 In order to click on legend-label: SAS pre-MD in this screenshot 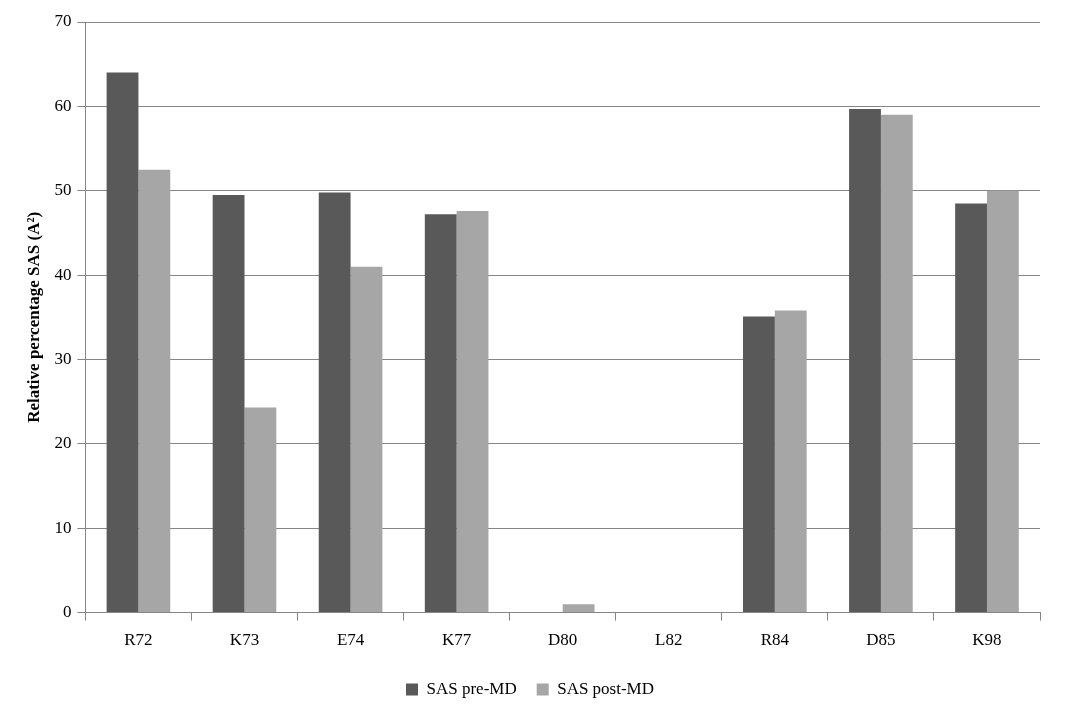, I will do `click(471, 688)`.